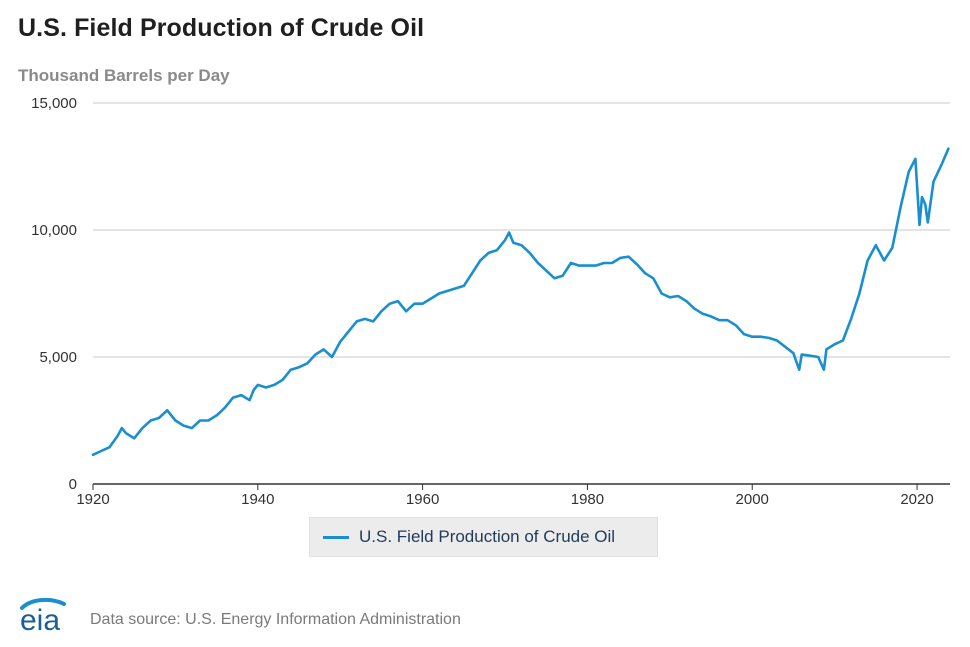 This screenshot has width=970, height=647. Describe the element at coordinates (43, 603) in the screenshot. I see `eia-logo-swoosh` at that location.